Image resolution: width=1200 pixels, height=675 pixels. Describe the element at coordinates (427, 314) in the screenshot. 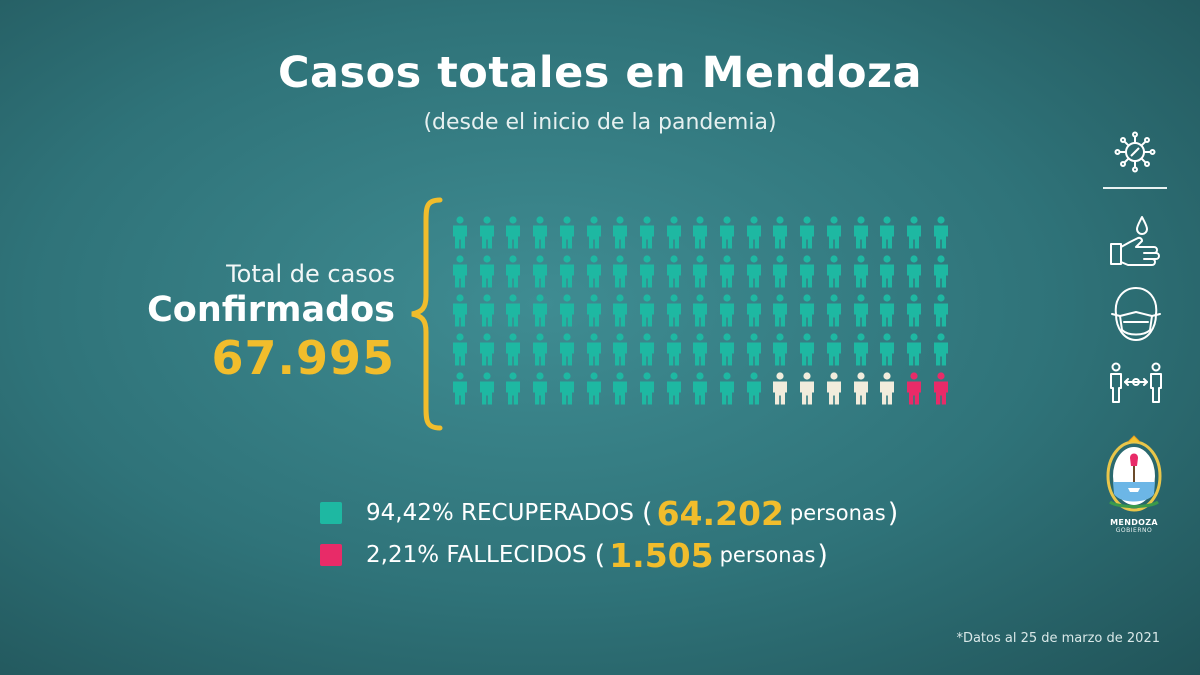

I see `curly-bracket-icon` at that location.